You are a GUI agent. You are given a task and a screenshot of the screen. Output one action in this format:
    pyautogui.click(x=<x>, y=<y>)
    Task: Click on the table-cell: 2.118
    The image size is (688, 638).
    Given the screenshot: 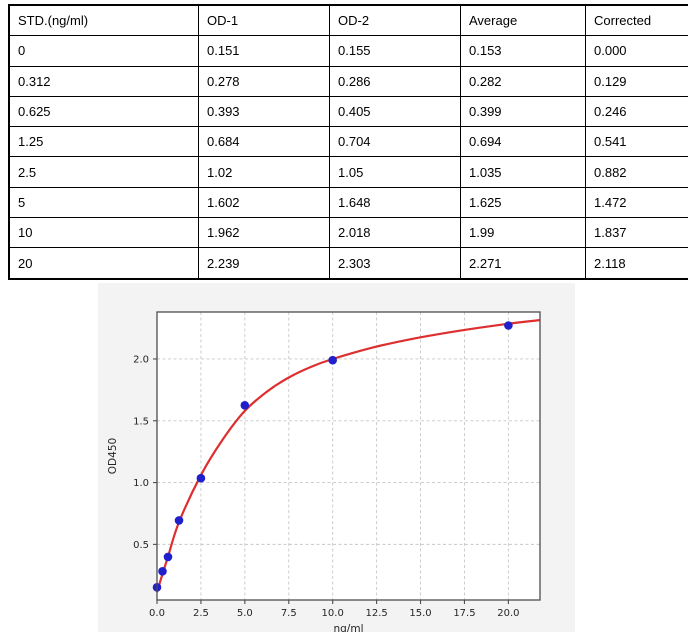 What is the action you would take?
    pyautogui.click(x=636, y=263)
    